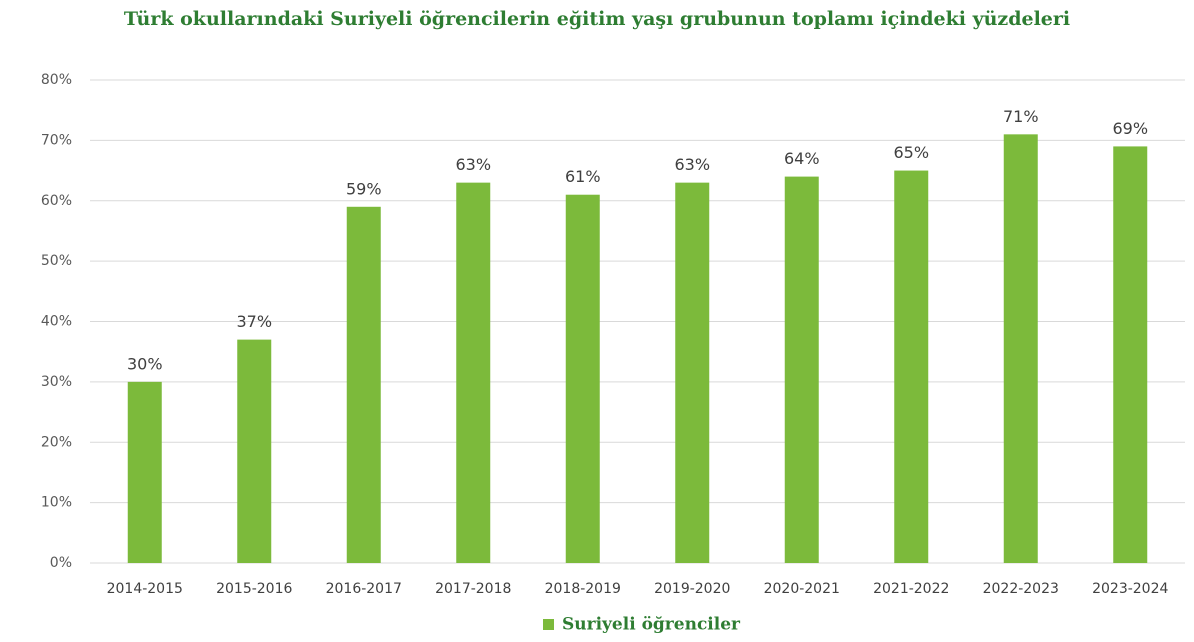 This screenshot has width=1194, height=642. Describe the element at coordinates (583, 589) in the screenshot. I see `x-tick-label: 2018-2019` at that location.